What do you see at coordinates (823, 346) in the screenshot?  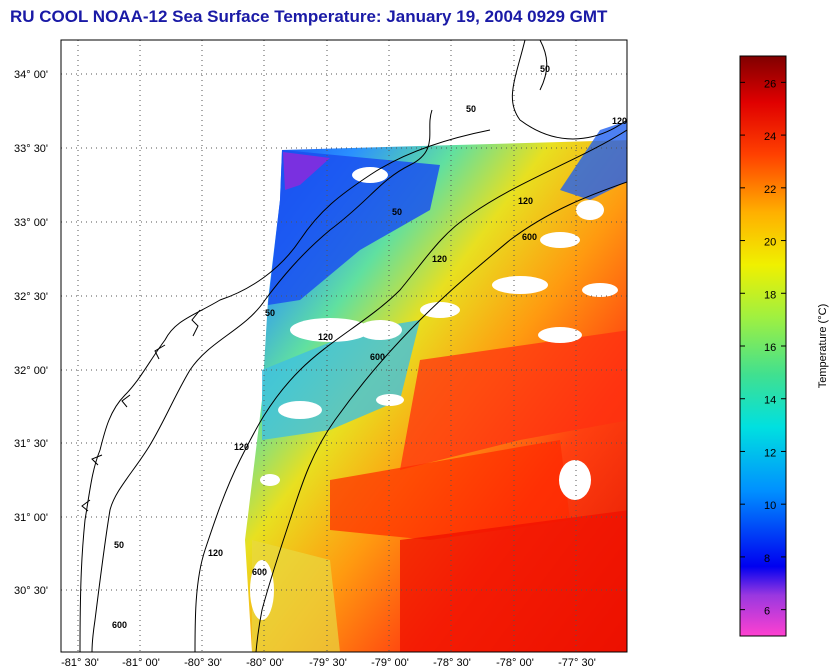 I see `colorbar-label: Temperature (°C)` at bounding box center [823, 346].